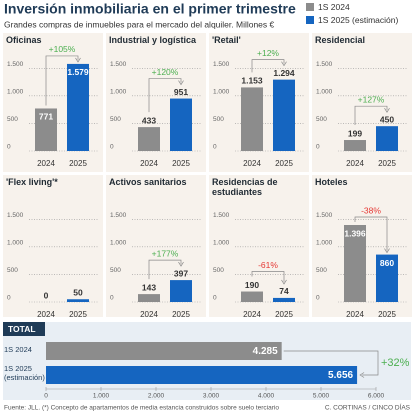  Describe the element at coordinates (181, 273) in the screenshot. I see `value-label: 397` at that location.